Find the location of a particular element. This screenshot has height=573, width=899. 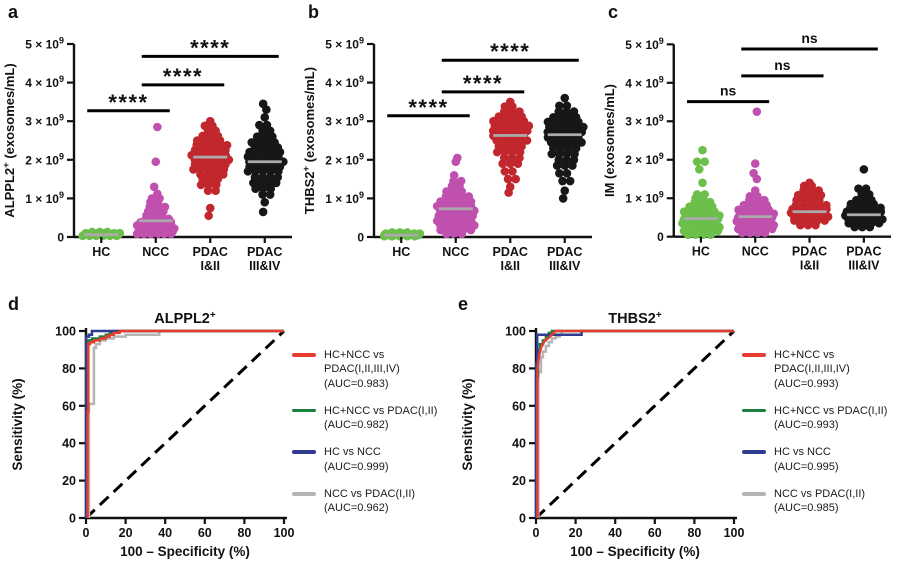

legend-label: HC+NCC vs PDAC(I,II,III,IV) (AUC=0.983) is located at coordinates (362, 369).